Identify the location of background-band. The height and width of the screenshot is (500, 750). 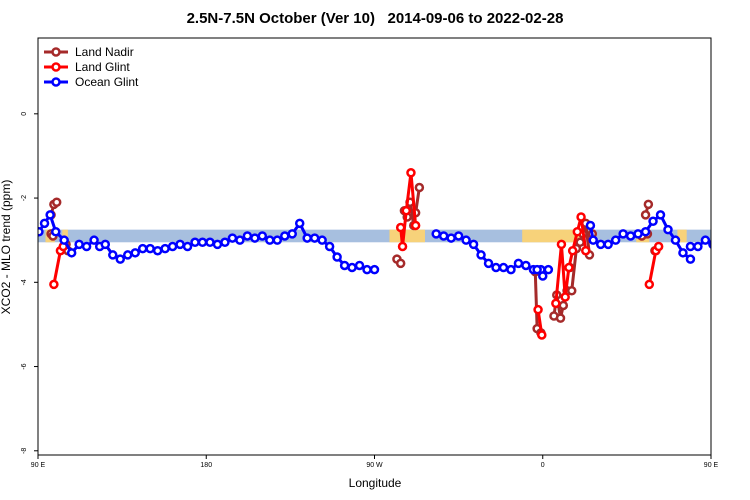
(374, 236).